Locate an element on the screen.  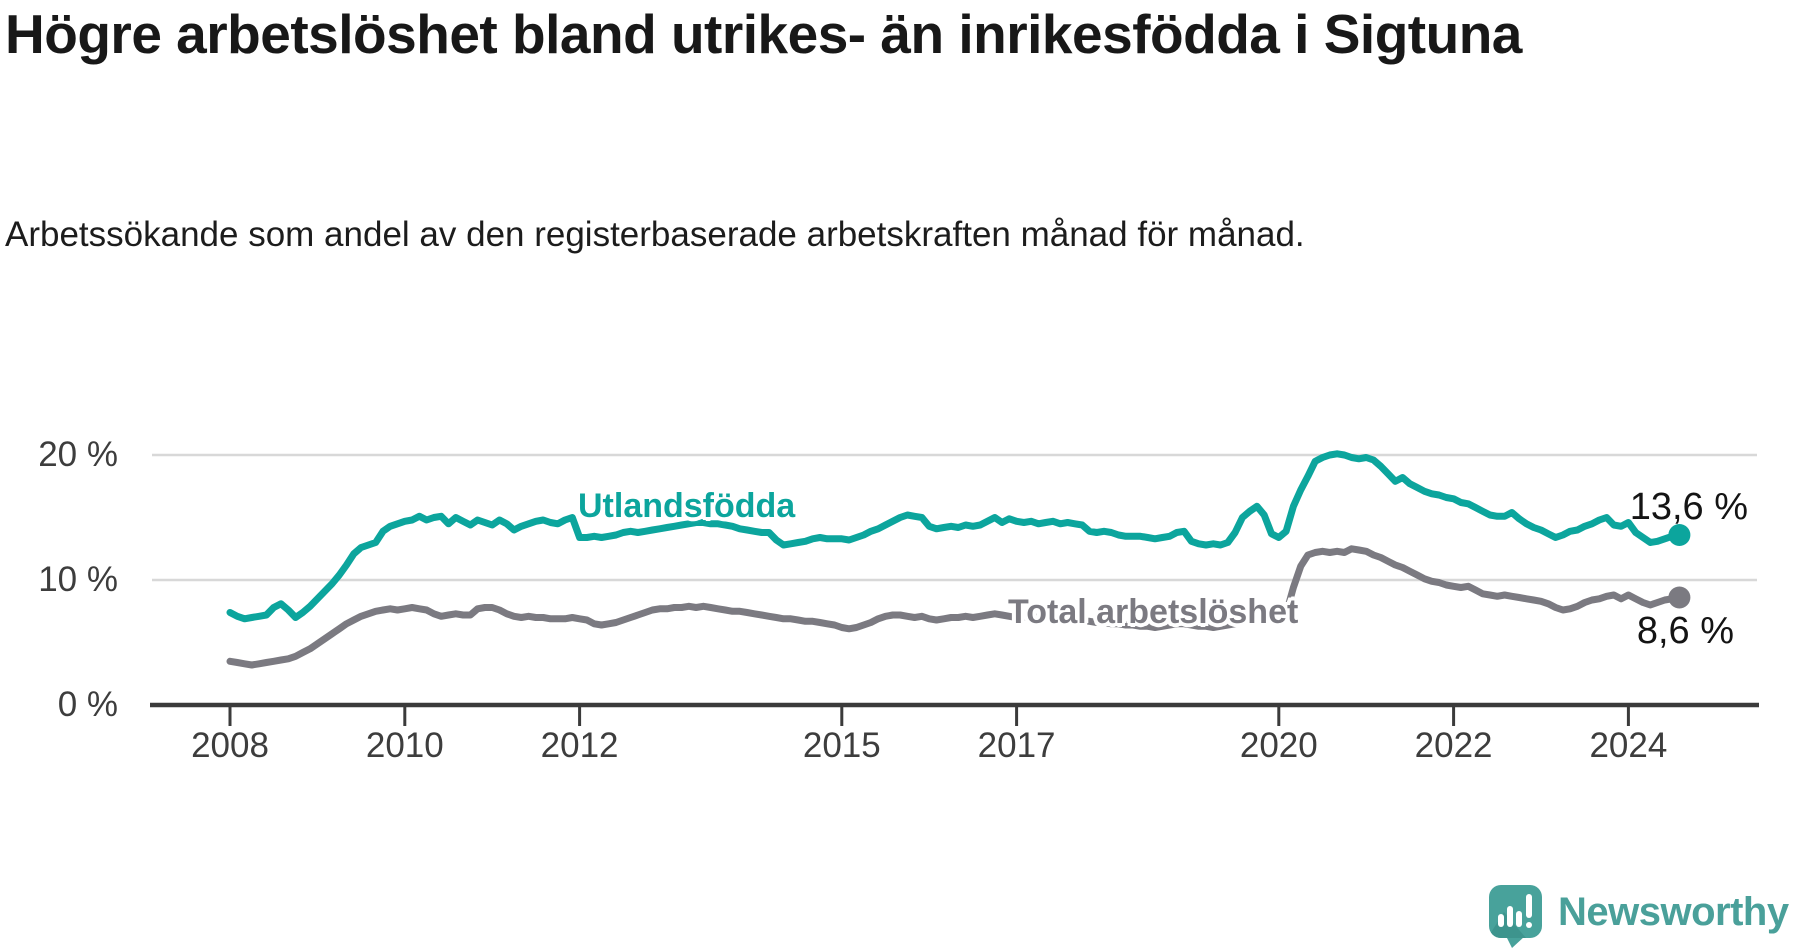
x-tick-label-2008: 2008 is located at coordinates (230, 745).